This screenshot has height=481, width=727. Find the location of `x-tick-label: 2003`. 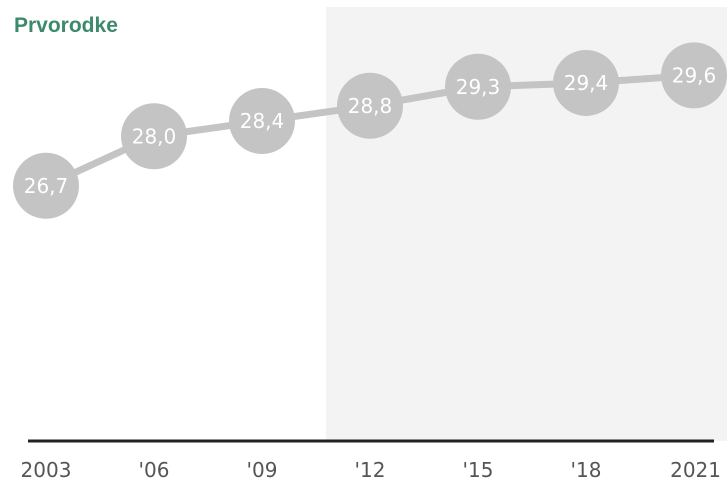

x-tick-label: 2003 is located at coordinates (46, 469).